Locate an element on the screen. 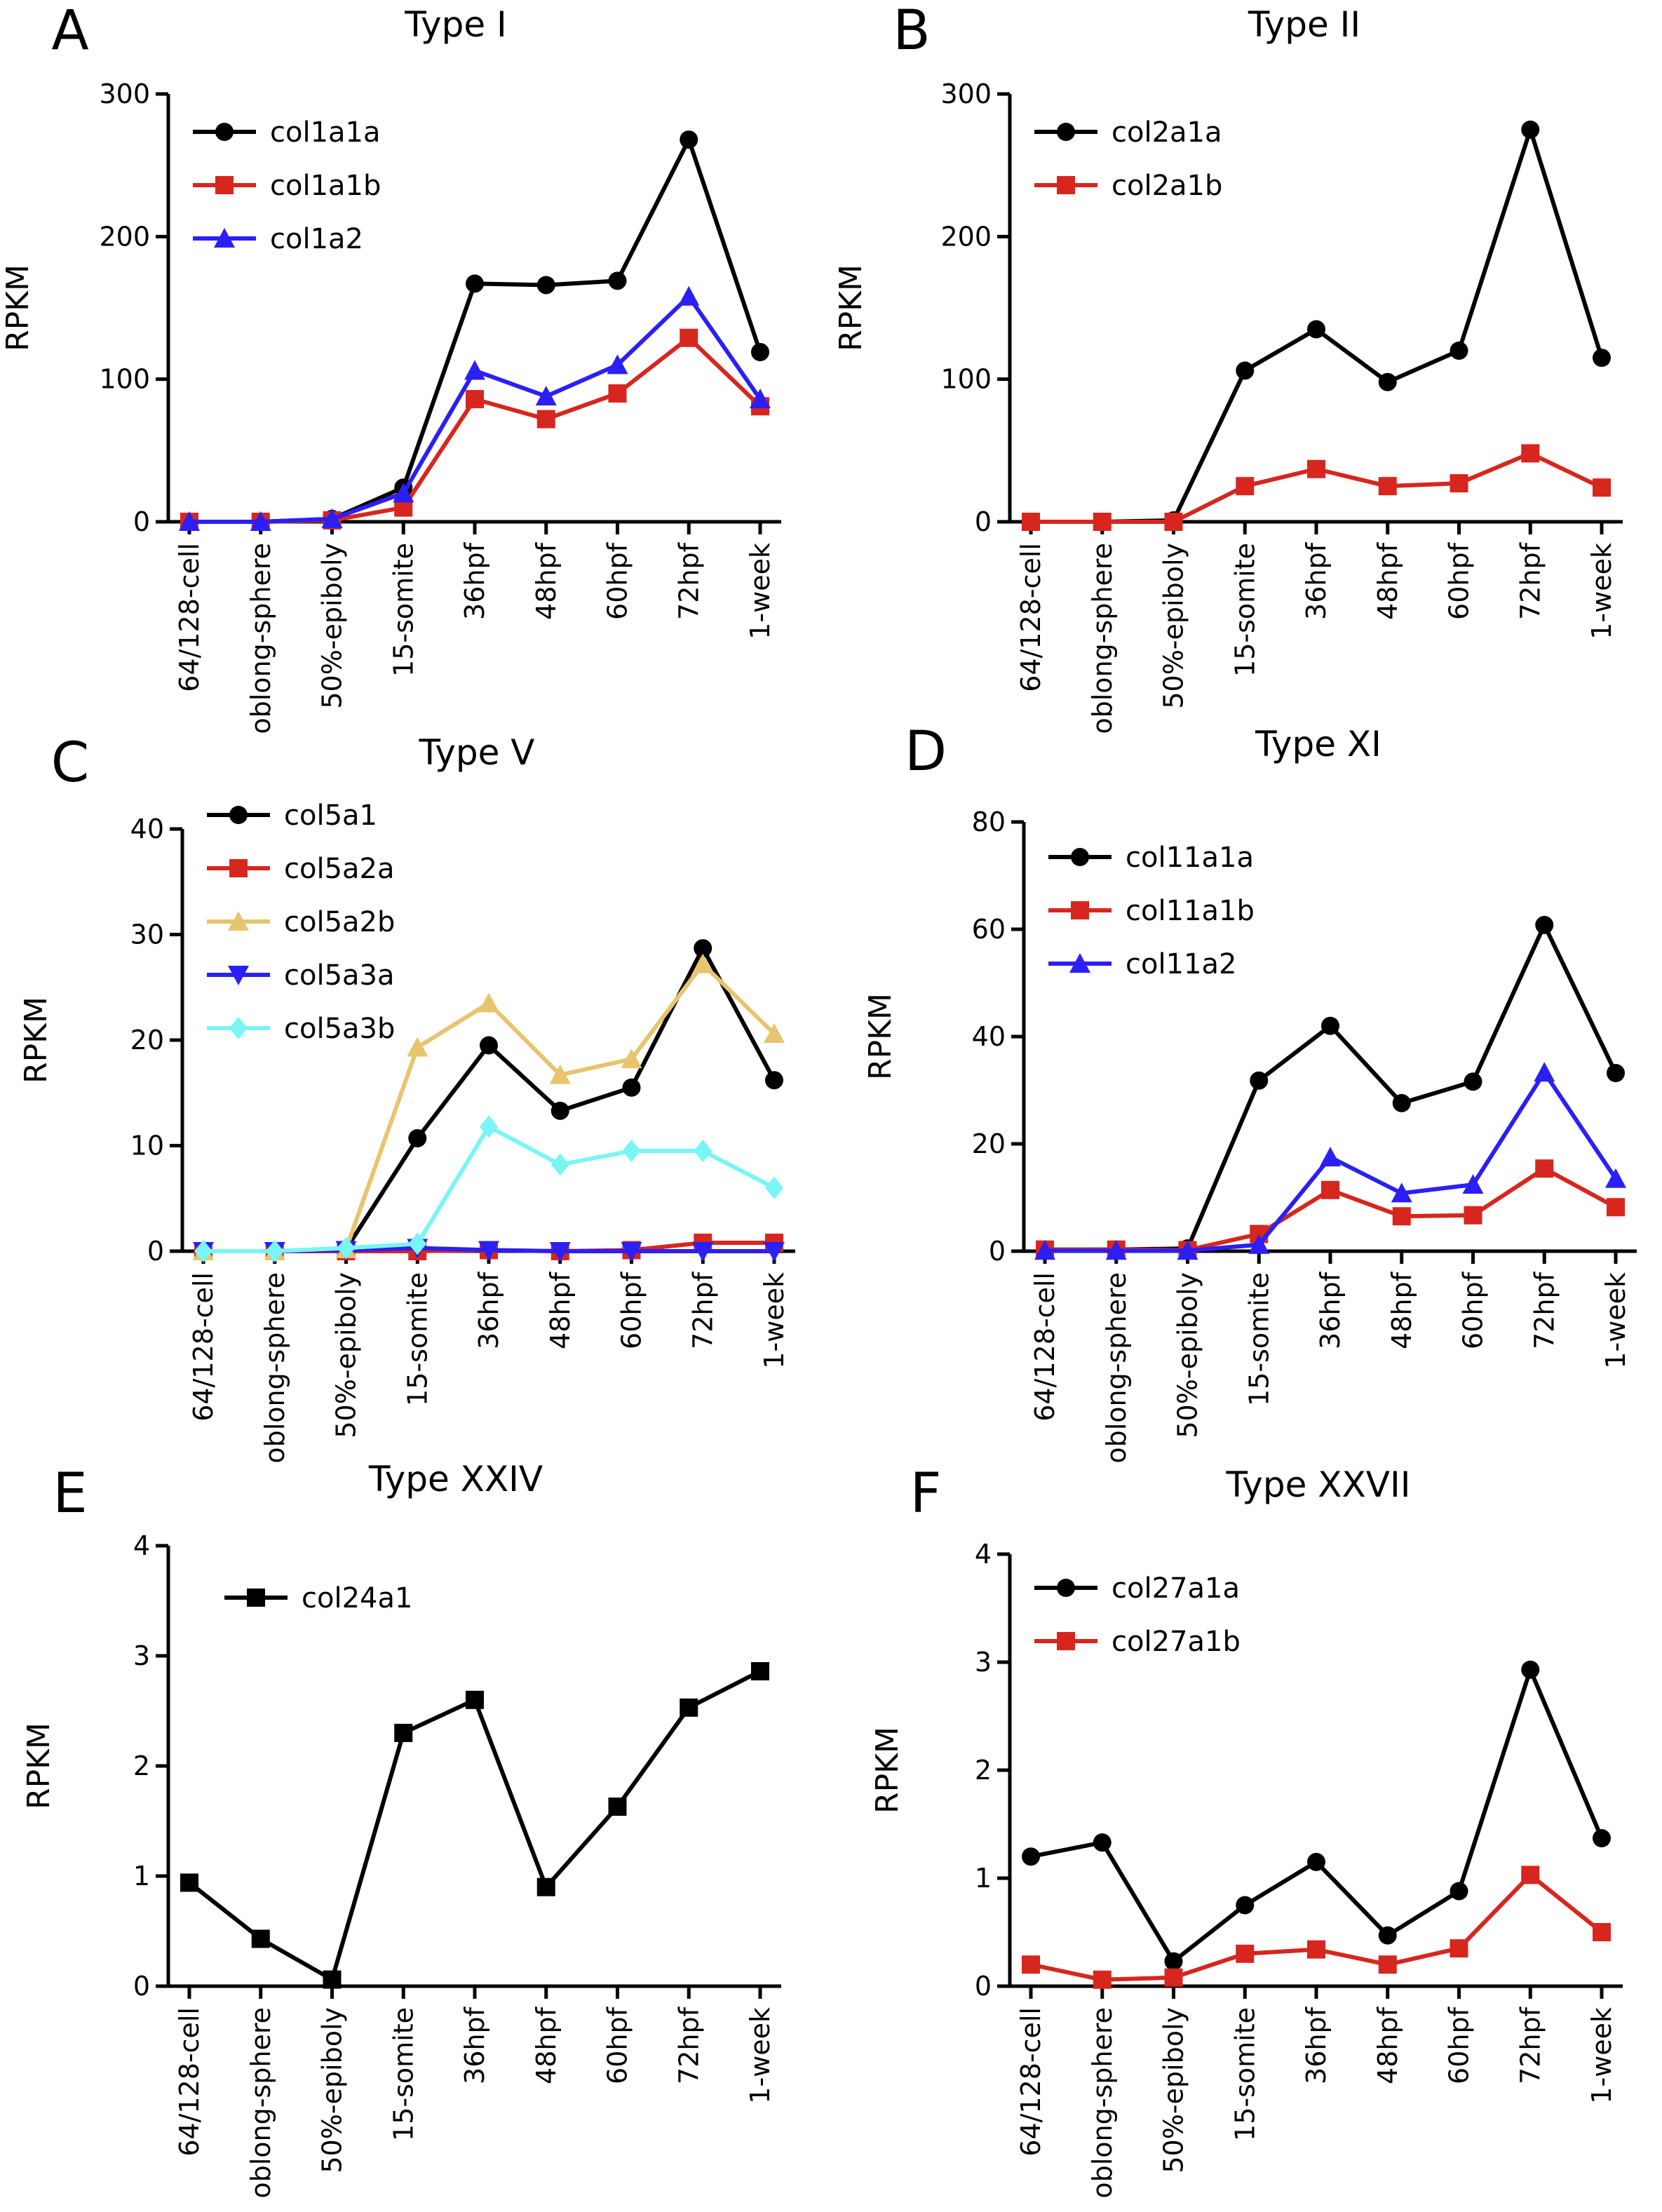 The width and height of the screenshot is (1662, 2212). panel-d-x-tick-label: 72hpf is located at coordinates (1544, 1310).